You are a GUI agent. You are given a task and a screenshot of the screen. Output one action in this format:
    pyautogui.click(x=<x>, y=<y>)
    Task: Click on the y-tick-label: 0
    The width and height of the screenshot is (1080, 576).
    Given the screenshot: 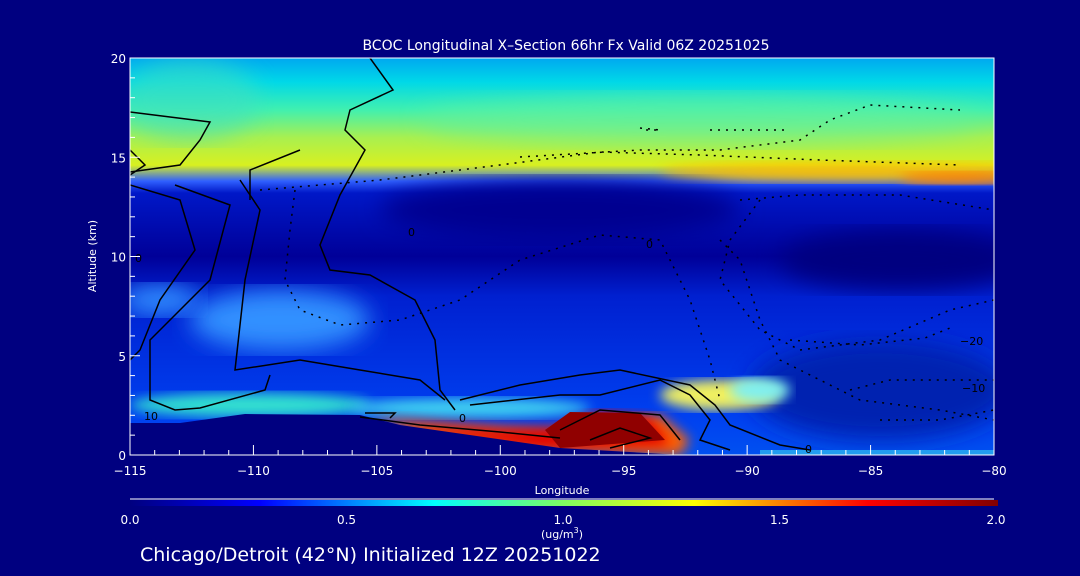 What is the action you would take?
    pyautogui.click(x=122, y=456)
    